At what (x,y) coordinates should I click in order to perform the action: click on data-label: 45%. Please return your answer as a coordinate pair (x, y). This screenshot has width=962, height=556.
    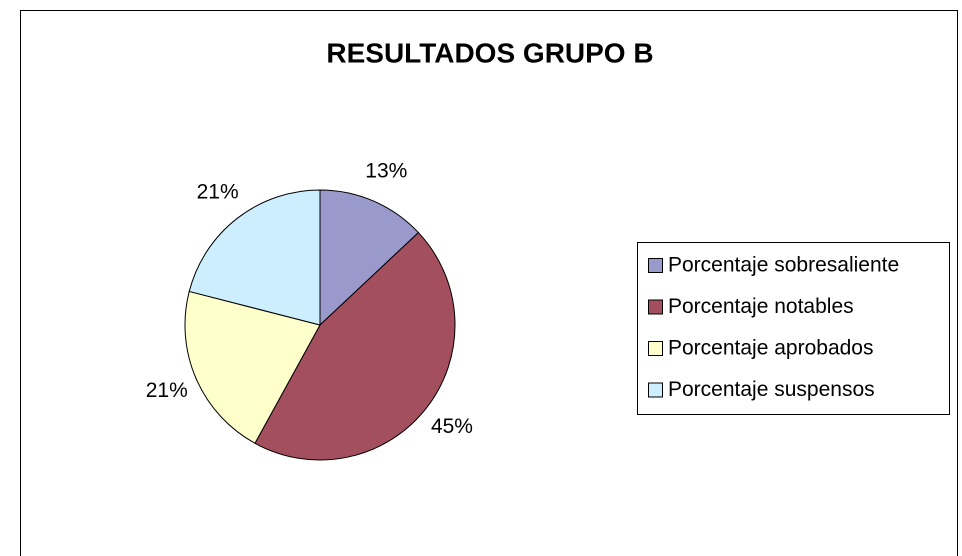
    Looking at the image, I should click on (452, 426).